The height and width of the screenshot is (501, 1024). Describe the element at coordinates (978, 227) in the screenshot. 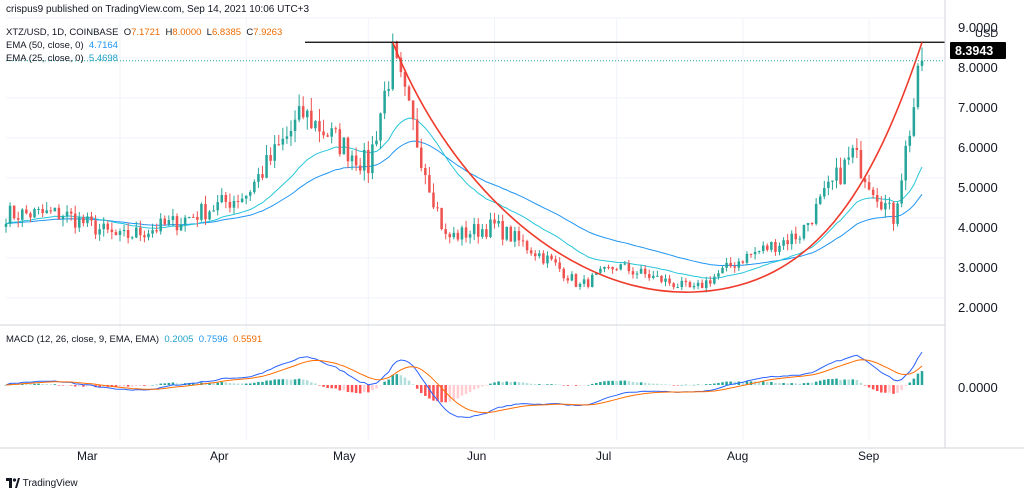

I see `y-tick-label: 4.0000` at that location.